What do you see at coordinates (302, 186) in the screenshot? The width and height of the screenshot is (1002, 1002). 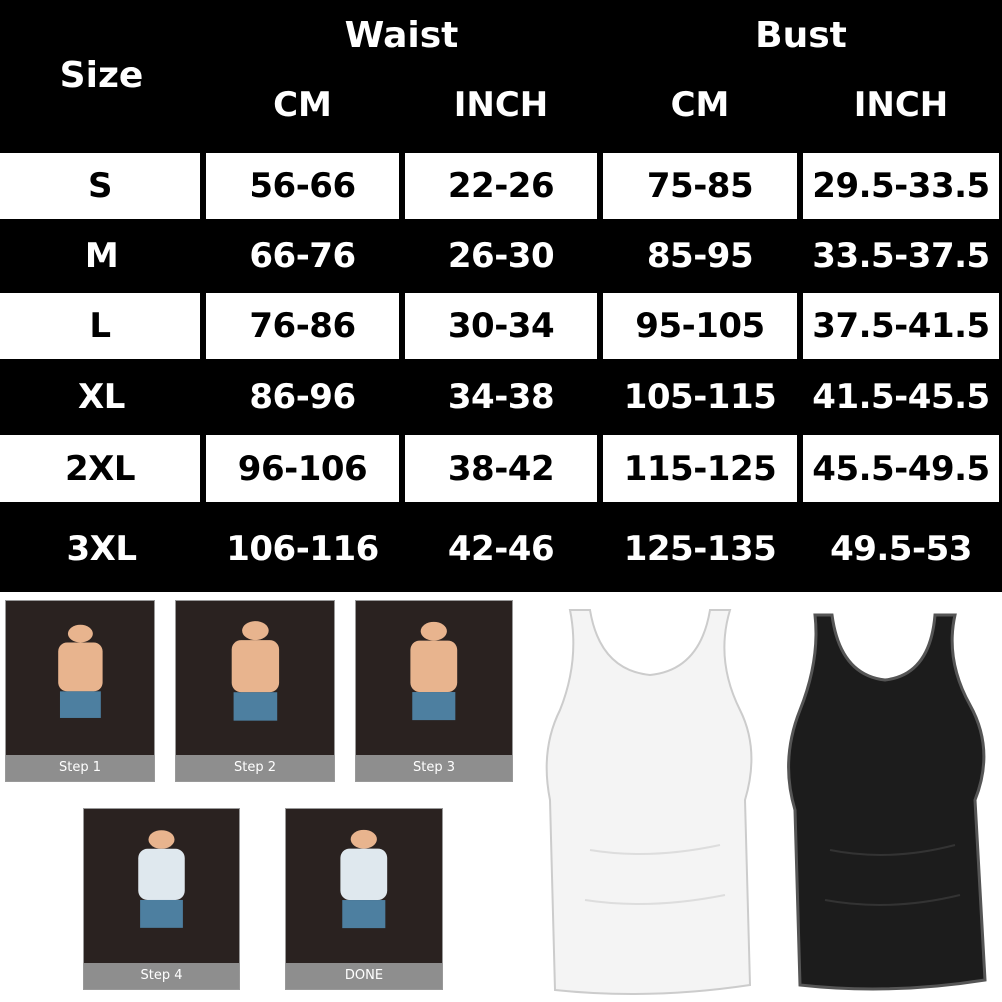 I see `measurement-cell: 56-66` at bounding box center [302, 186].